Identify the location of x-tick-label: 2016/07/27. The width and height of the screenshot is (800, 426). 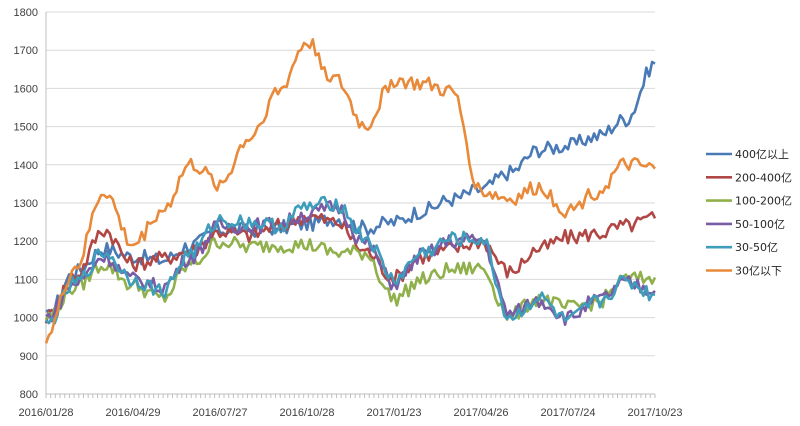
(219, 413).